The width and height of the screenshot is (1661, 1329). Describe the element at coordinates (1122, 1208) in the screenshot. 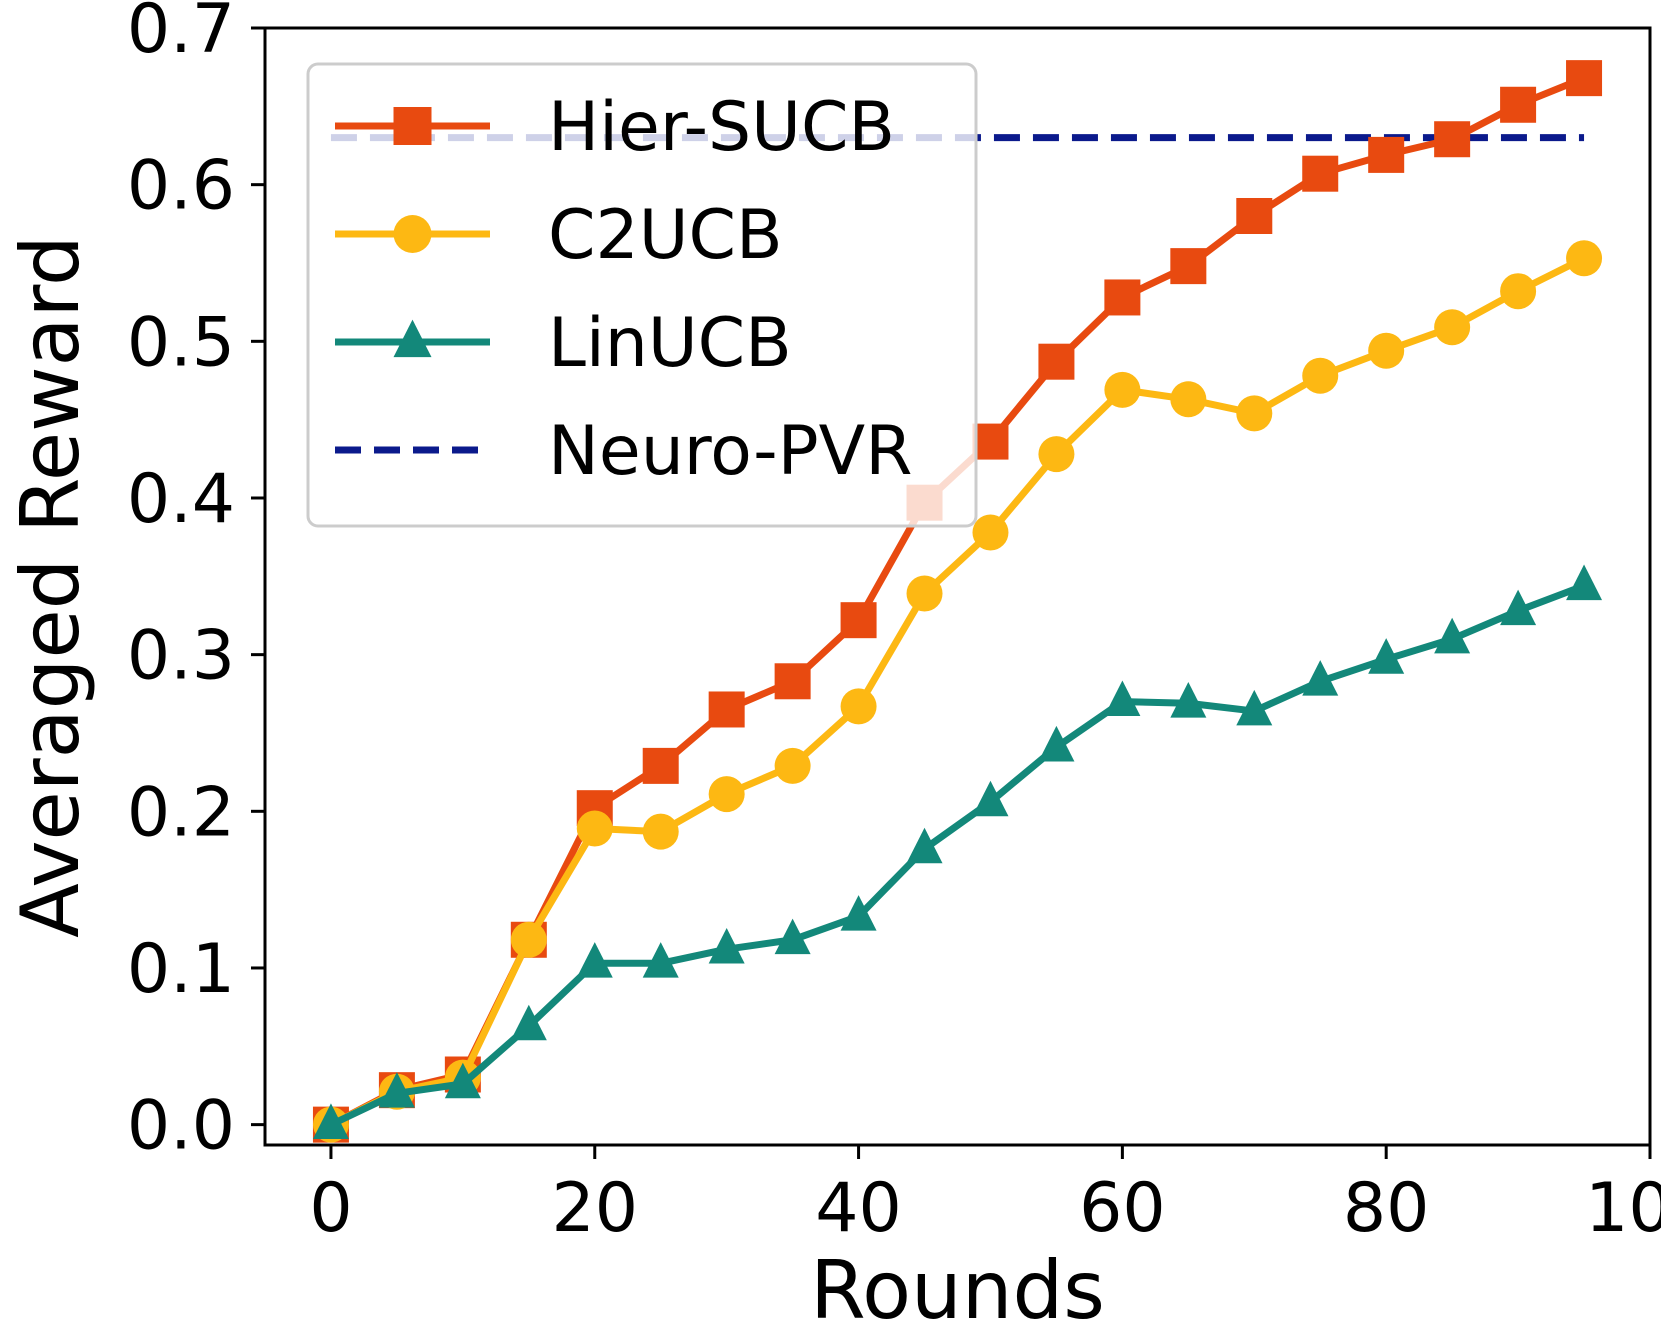

I see `x-tick-label: 60` at that location.